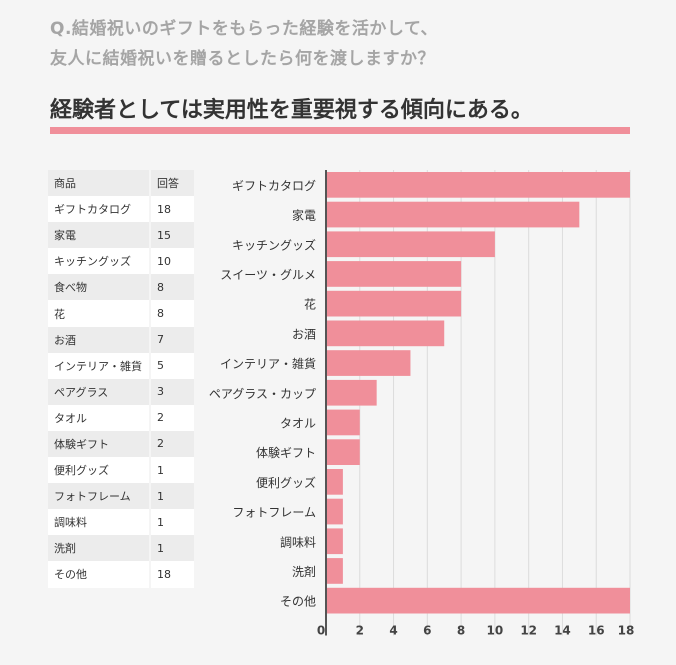  Describe the element at coordinates (286, 452) in the screenshot. I see `category-label: 体験ギフト` at that location.